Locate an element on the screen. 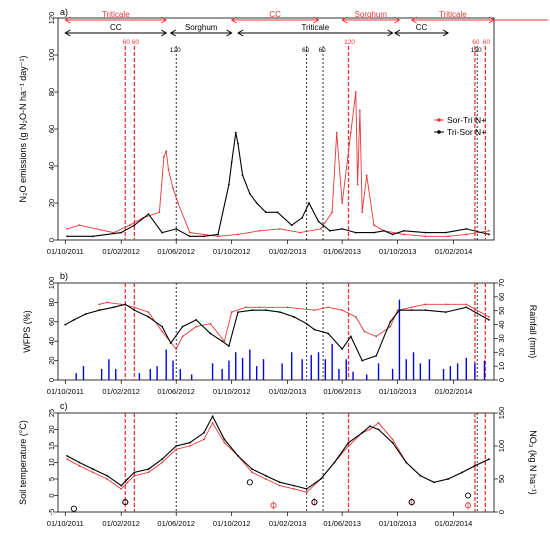 Image resolution: width=550 pixels, height=544 pixels. panel-b-x-tick-label: 01/06/2013 is located at coordinates (342, 391).